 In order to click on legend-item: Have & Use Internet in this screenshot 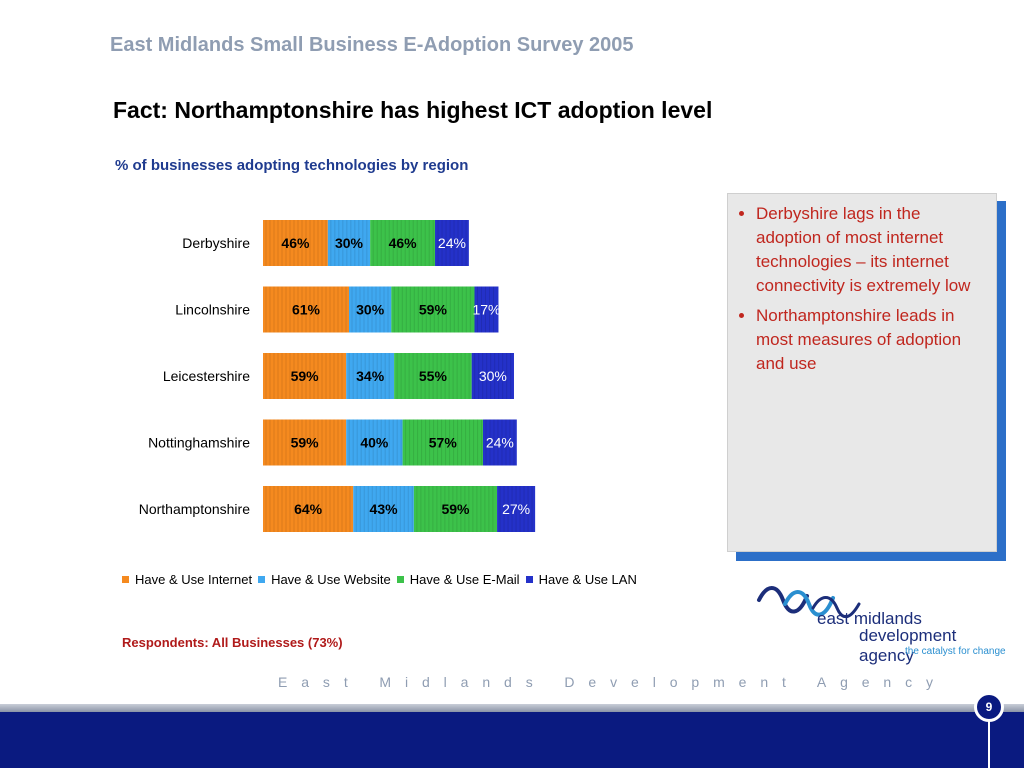, I will do `click(187, 579)`.